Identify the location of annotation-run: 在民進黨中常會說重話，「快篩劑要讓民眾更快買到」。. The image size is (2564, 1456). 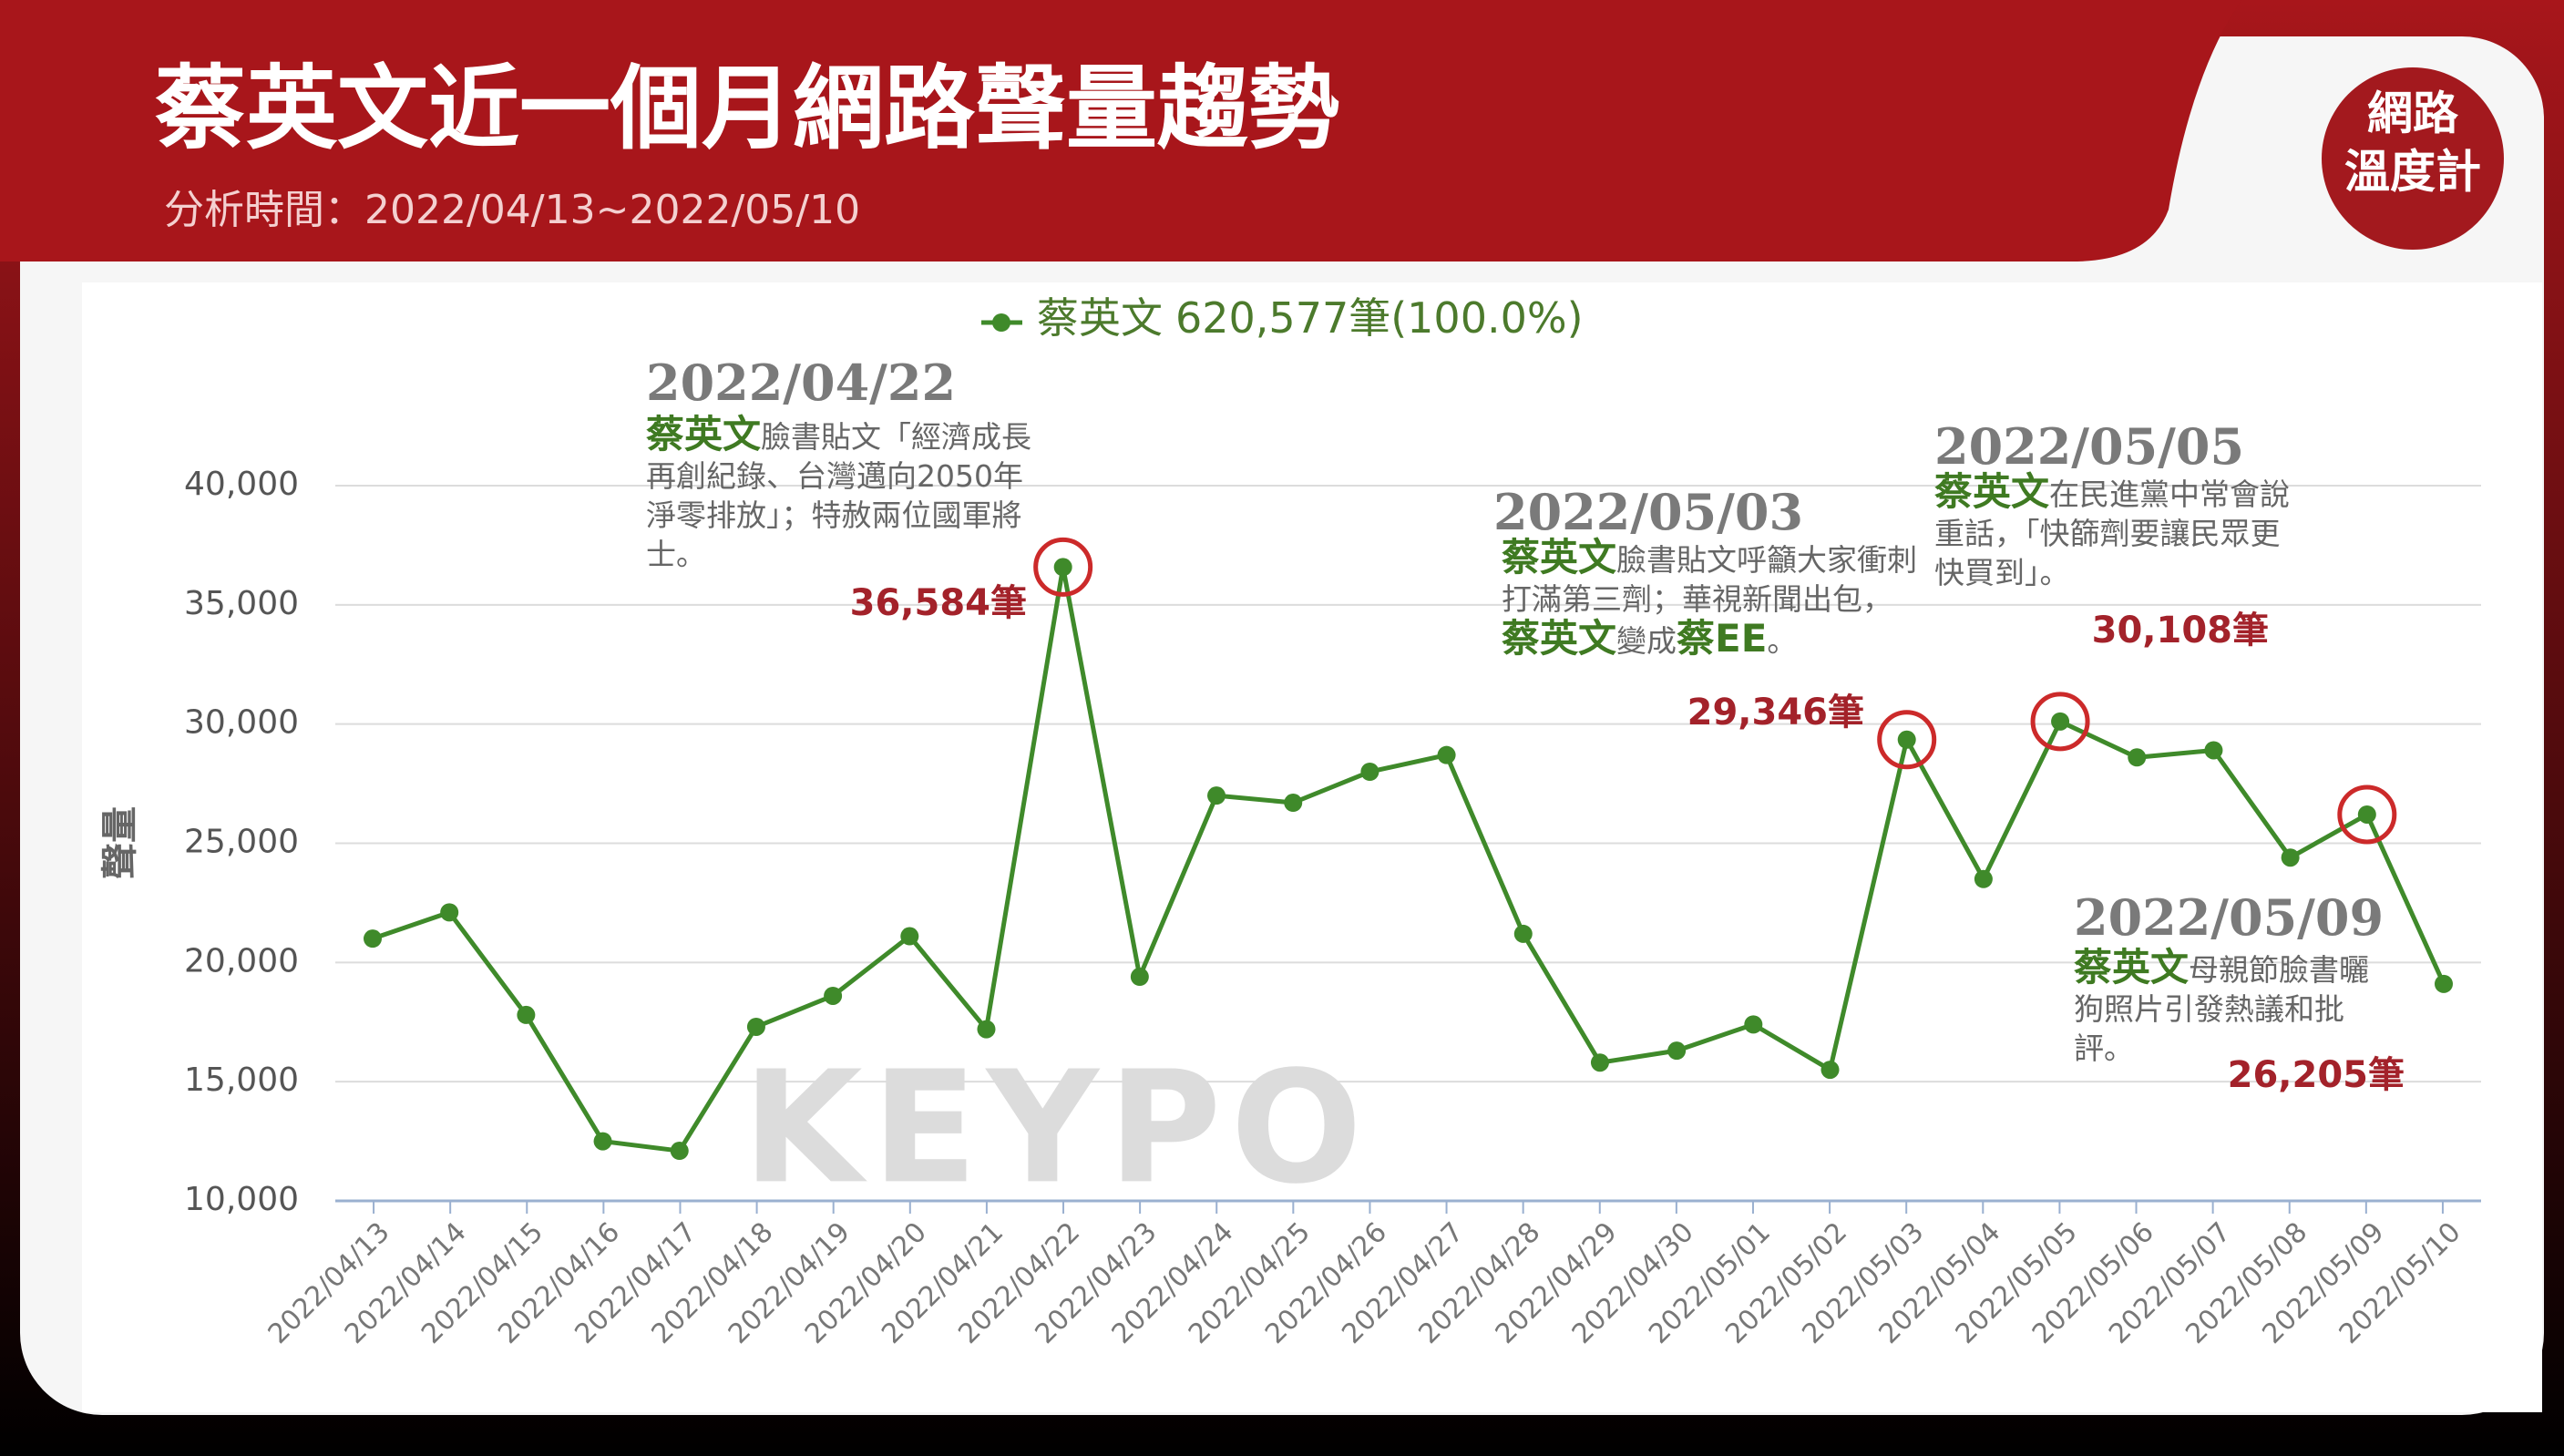
(2112, 533).